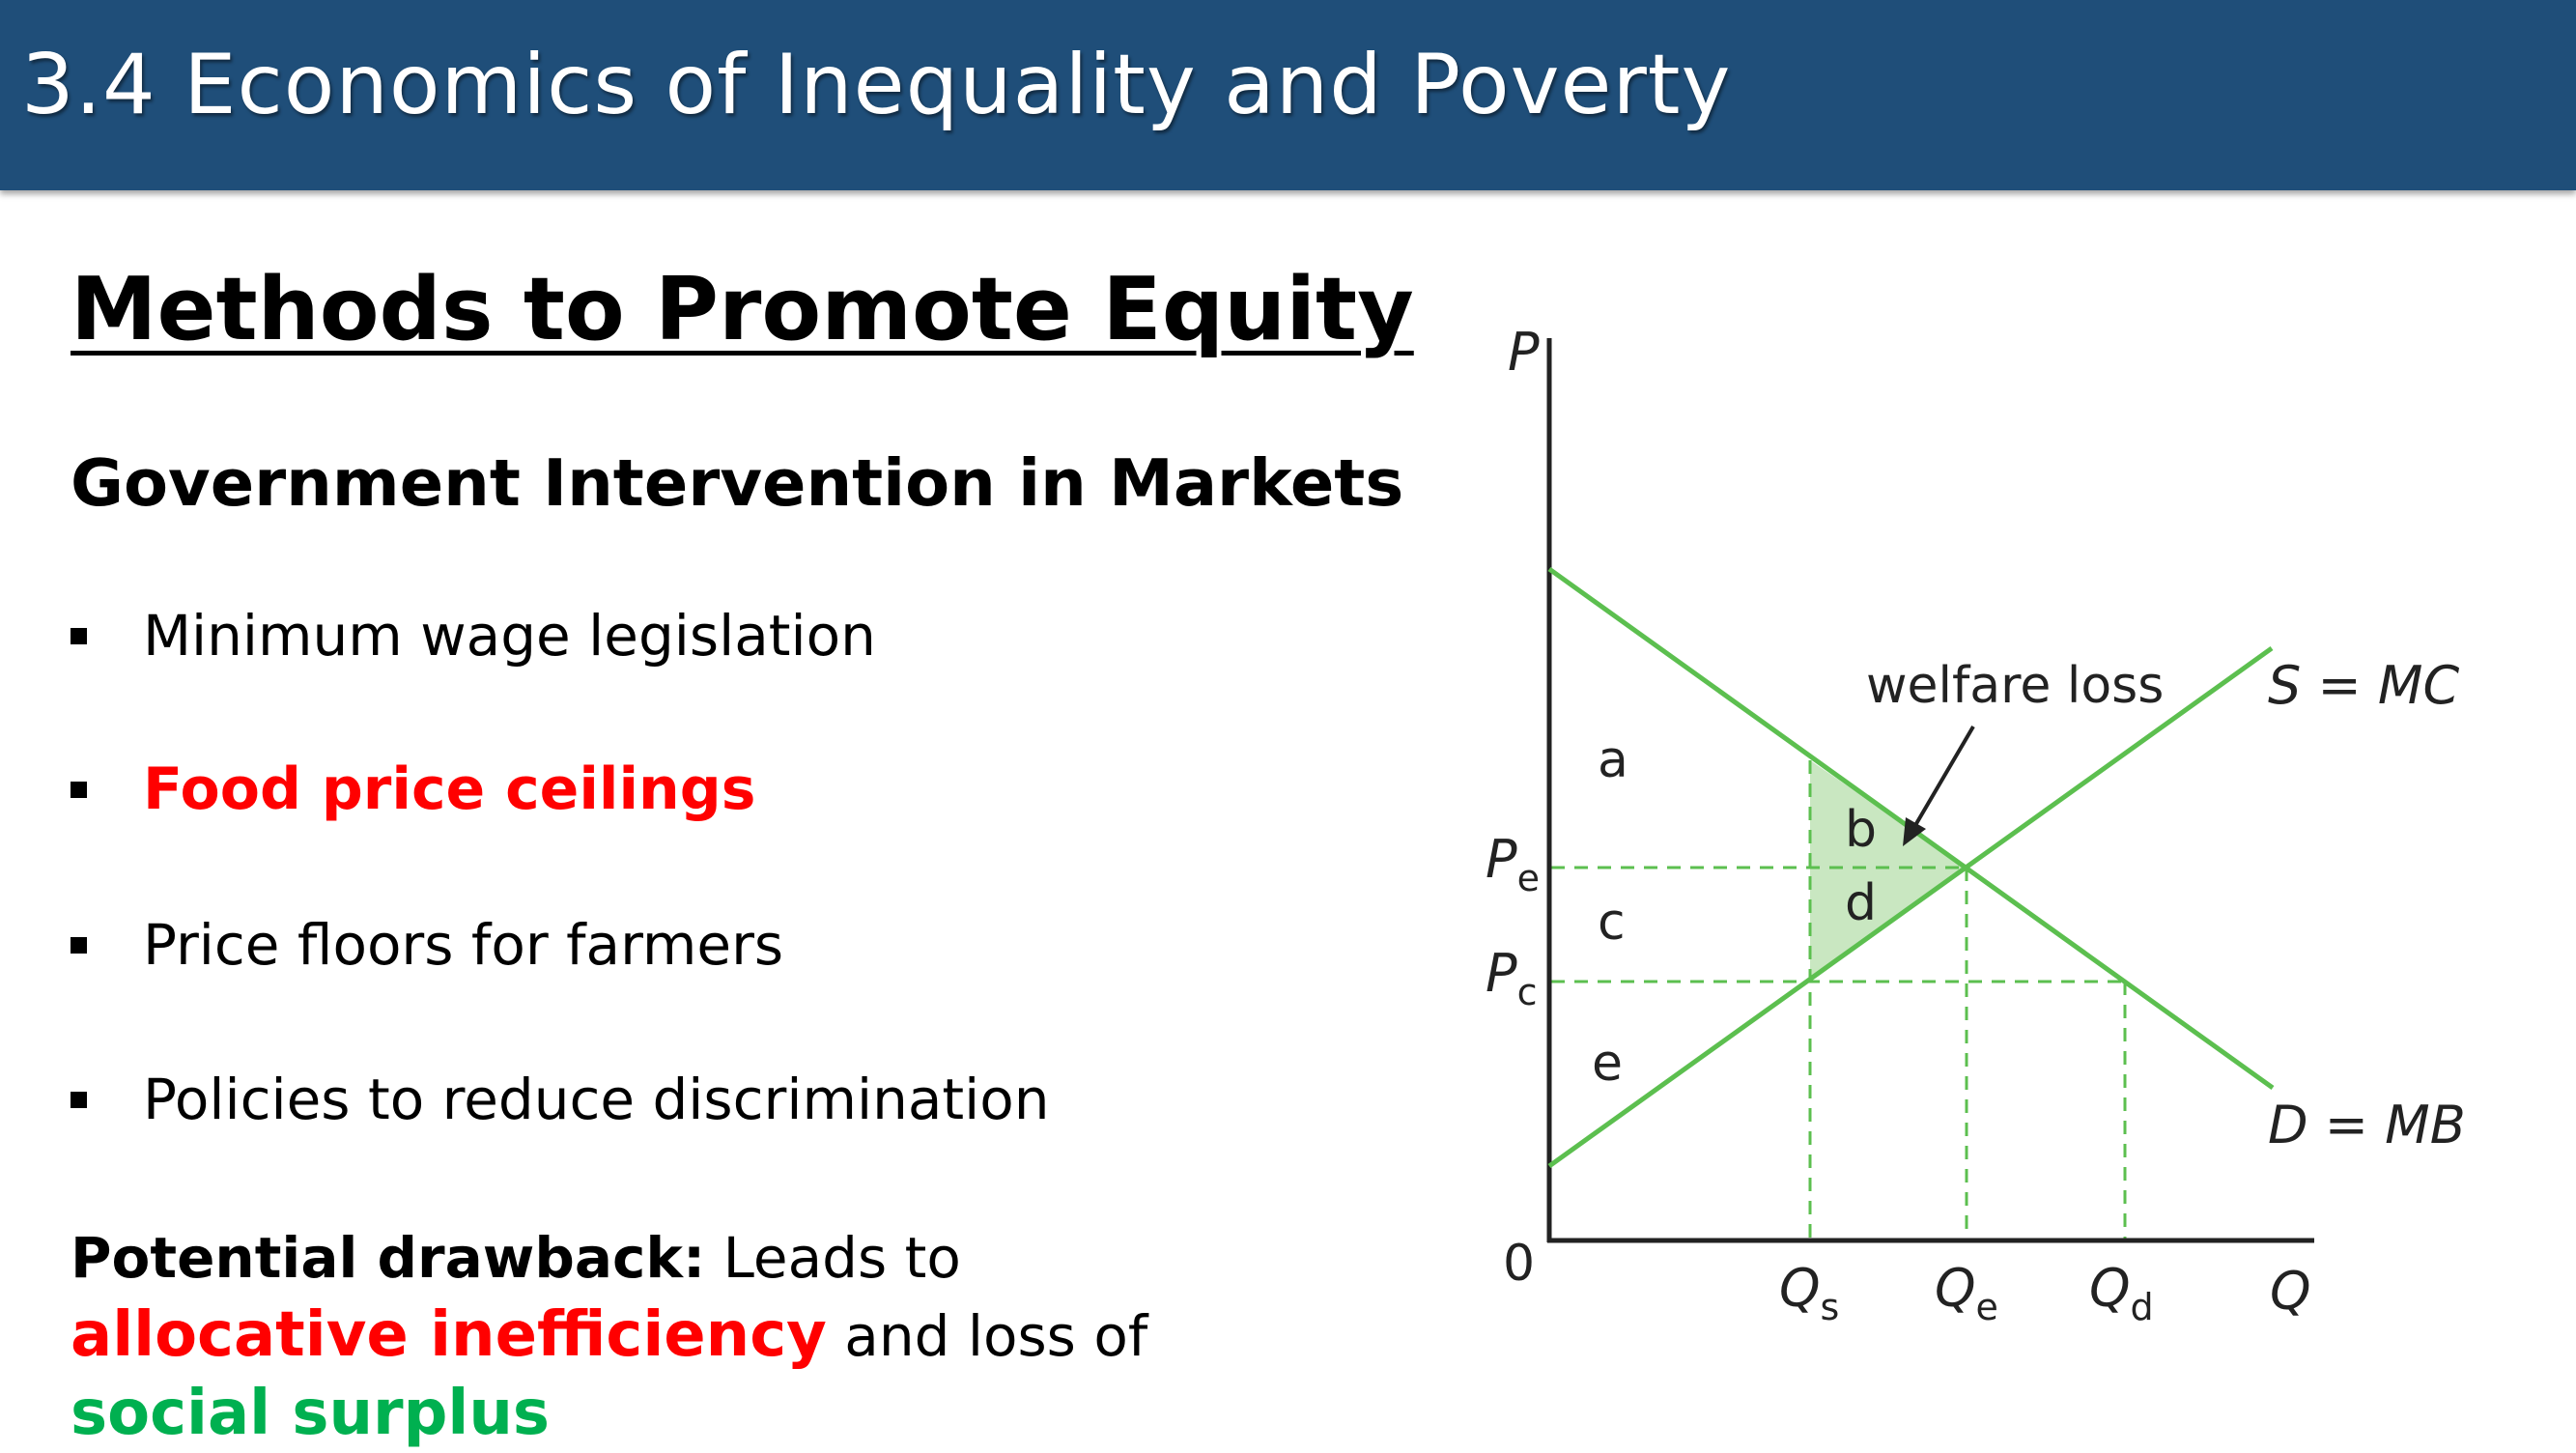 The width and height of the screenshot is (2576, 1453). What do you see at coordinates (1519, 1264) in the screenshot?
I see `origin-label: 0` at bounding box center [1519, 1264].